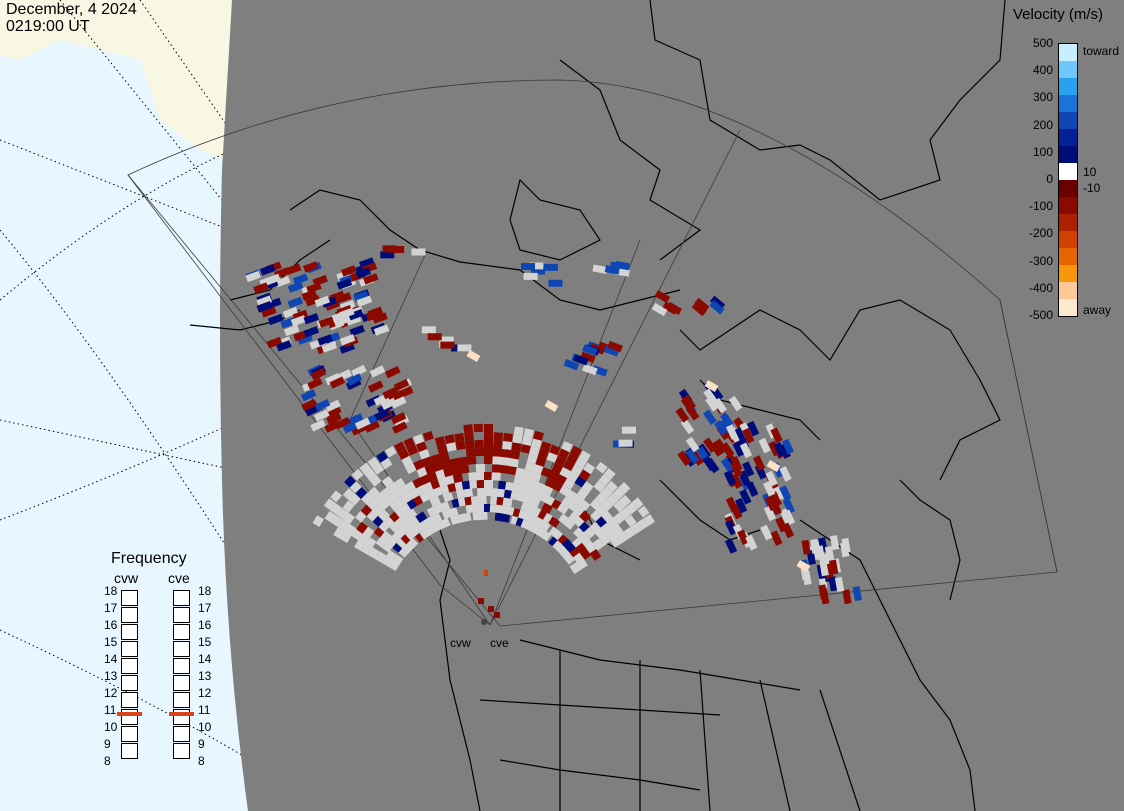 This screenshot has height=811, width=1124. Describe the element at coordinates (201, 761) in the screenshot. I see `frequency-scale-label: 8` at that location.